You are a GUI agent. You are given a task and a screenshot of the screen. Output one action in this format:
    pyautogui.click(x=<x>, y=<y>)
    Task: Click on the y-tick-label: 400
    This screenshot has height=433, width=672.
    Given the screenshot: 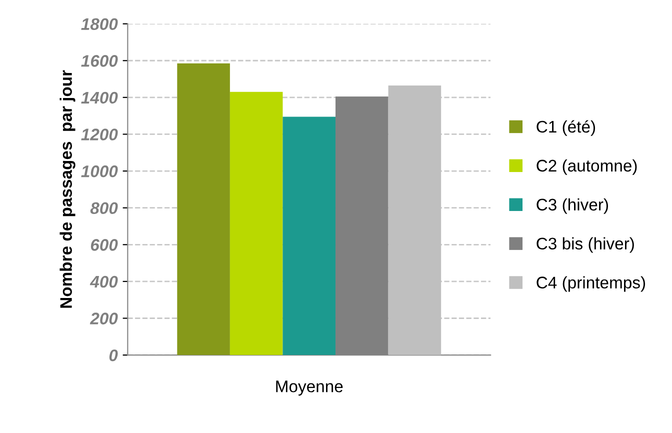 What is the action you would take?
    pyautogui.click(x=104, y=282)
    